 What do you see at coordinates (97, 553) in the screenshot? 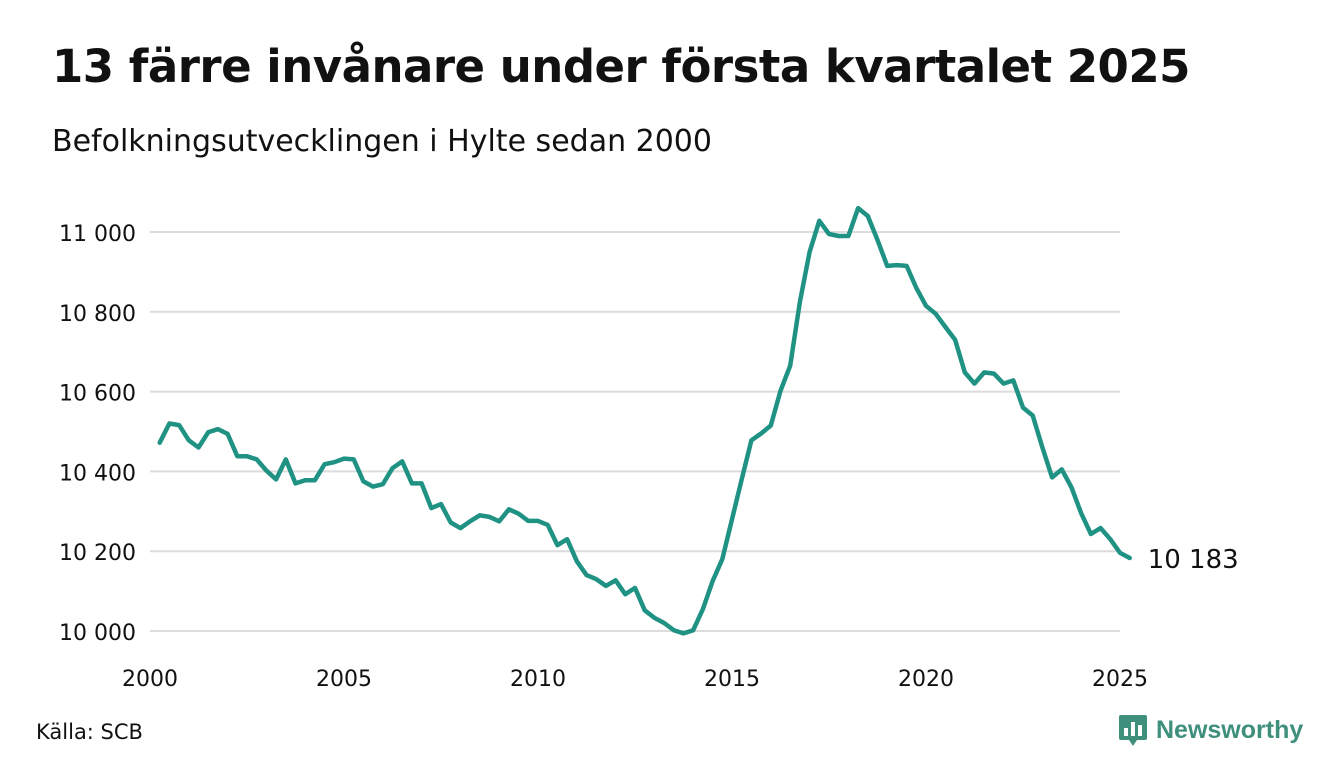
I see `y-tick-label: 10 200` at bounding box center [97, 553].